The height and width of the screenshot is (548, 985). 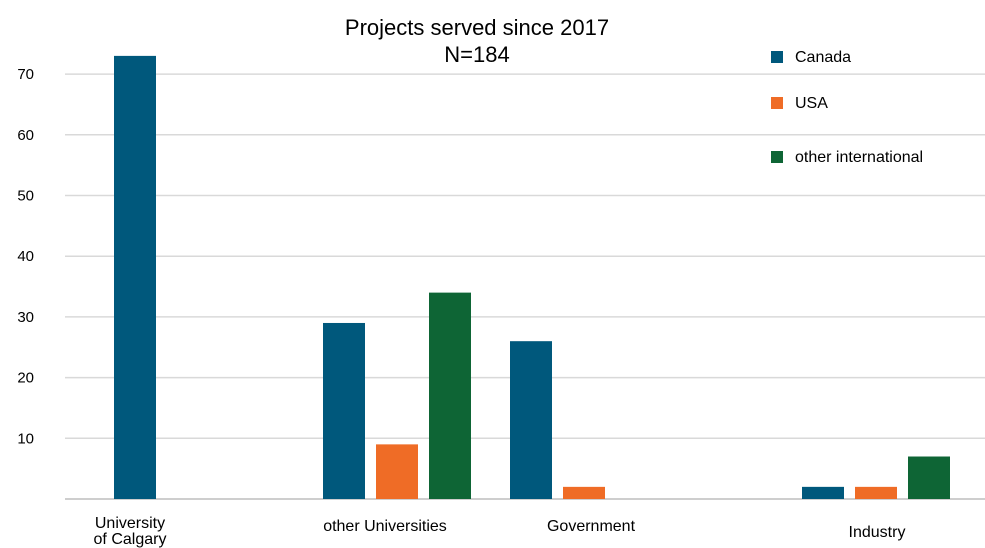 What do you see at coordinates (877, 532) in the screenshot?
I see `x-category-label: Industry` at bounding box center [877, 532].